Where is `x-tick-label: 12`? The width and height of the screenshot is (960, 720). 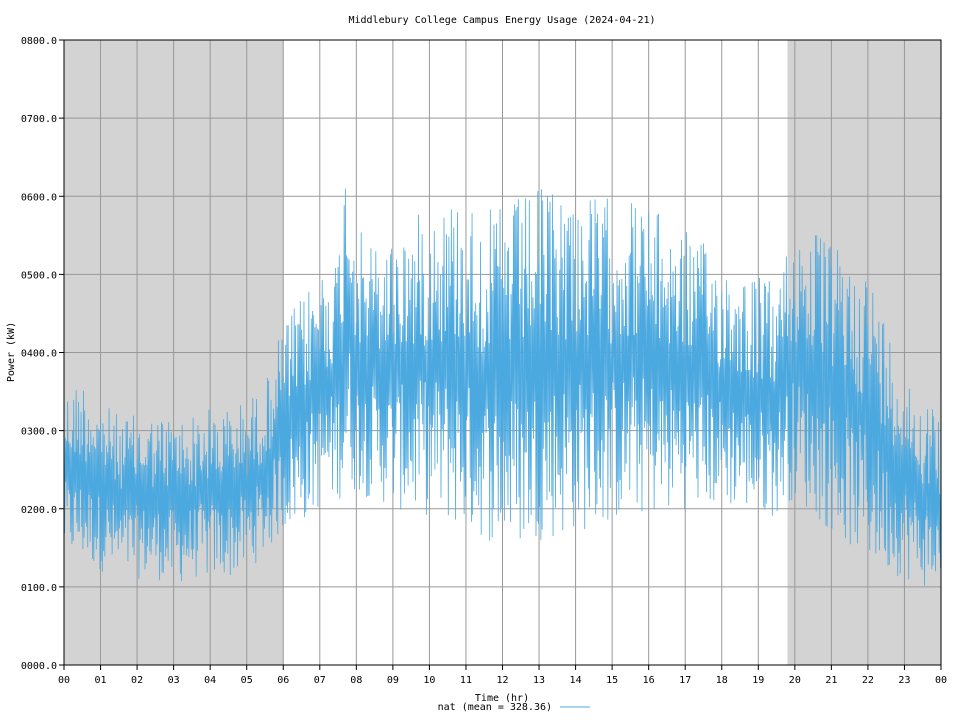
x-tick-label: 12 is located at coordinates (502, 680).